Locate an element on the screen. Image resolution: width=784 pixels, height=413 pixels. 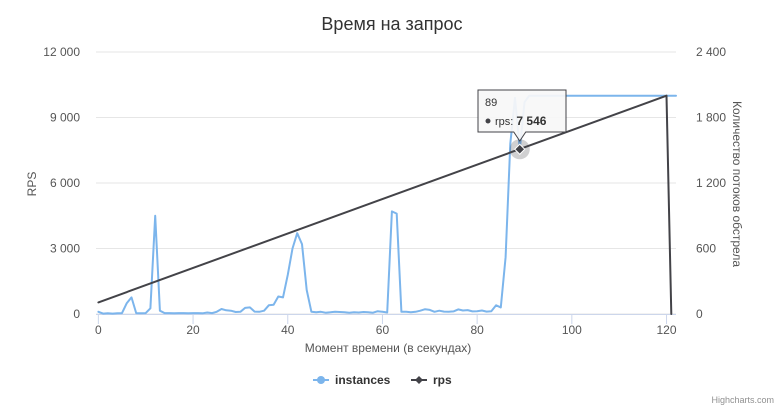
y-right-tick-label: 2 400 is located at coordinates (711, 52).